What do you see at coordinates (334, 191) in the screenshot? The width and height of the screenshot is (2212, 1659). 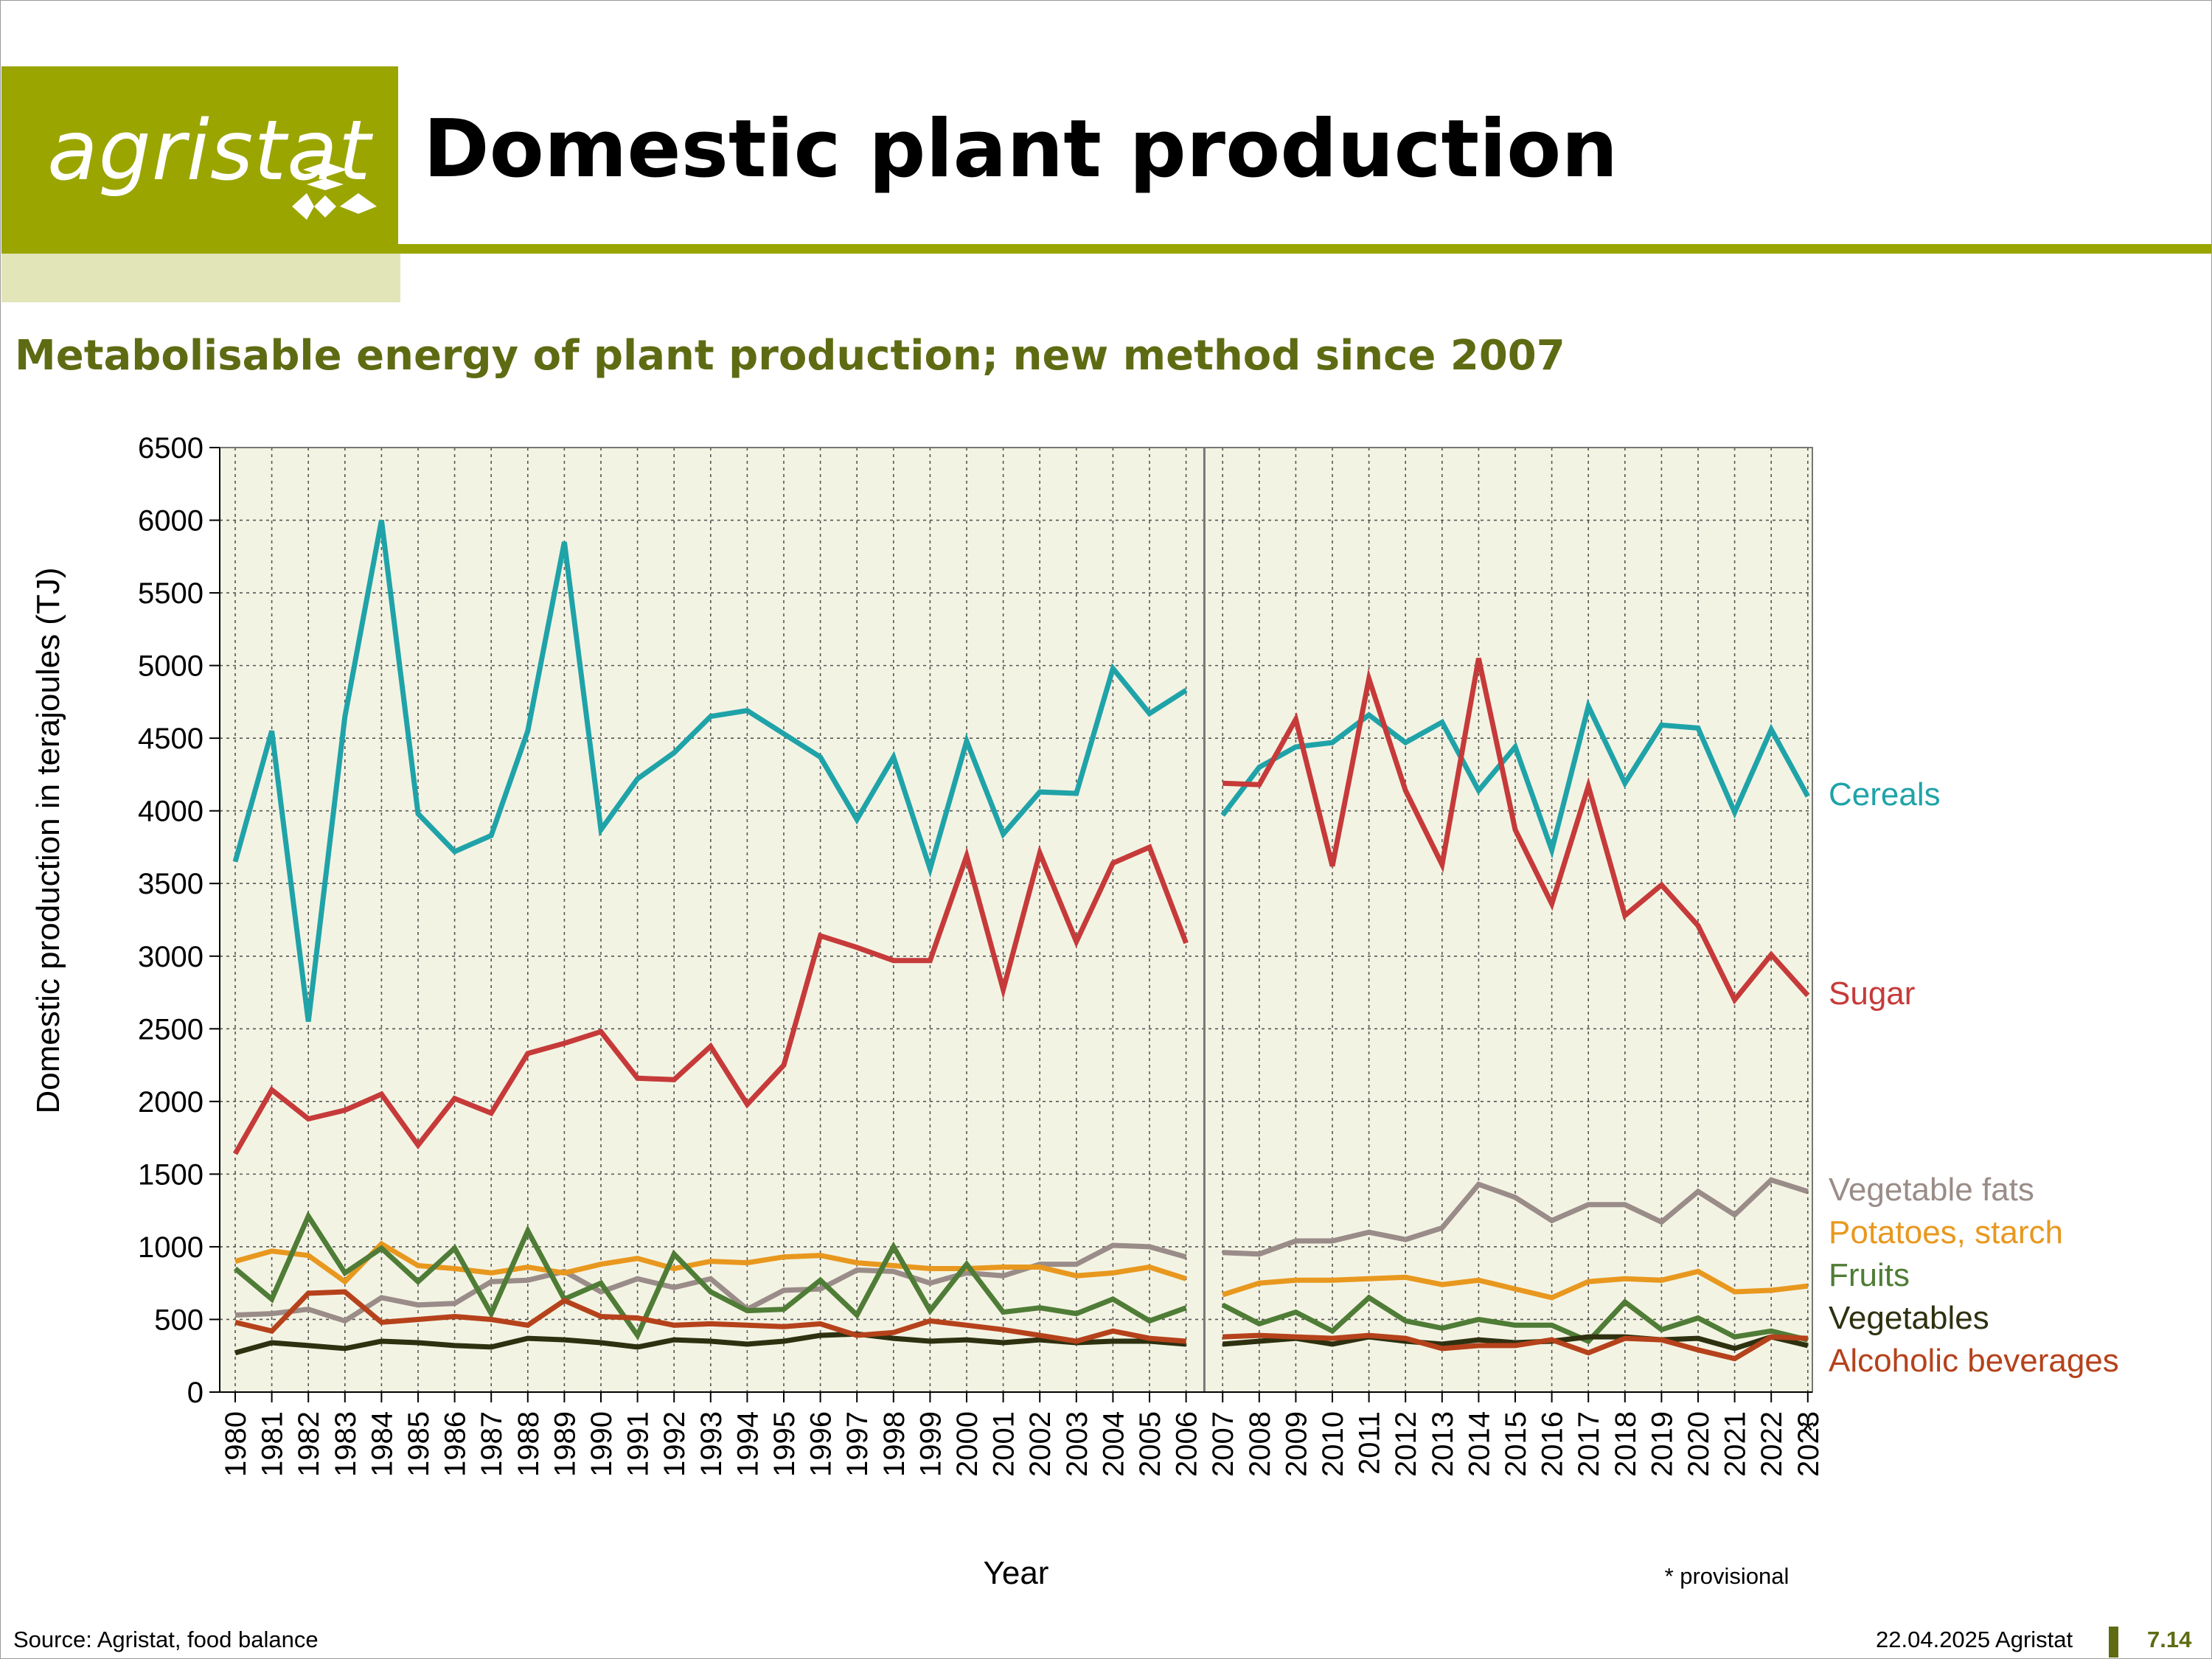 I see `logo-diamonds-icon` at bounding box center [334, 191].